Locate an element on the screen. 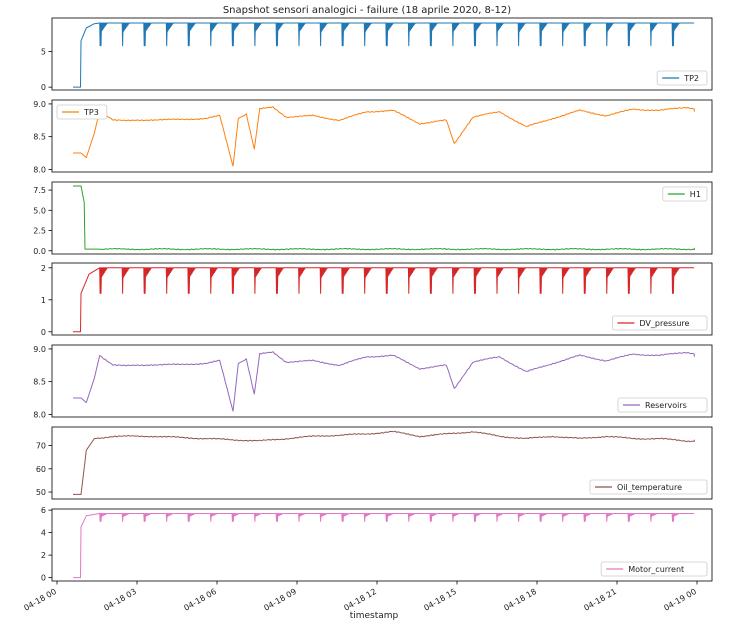 The height and width of the screenshot is (624, 734). series-line-motor-current is located at coordinates (384, 546).